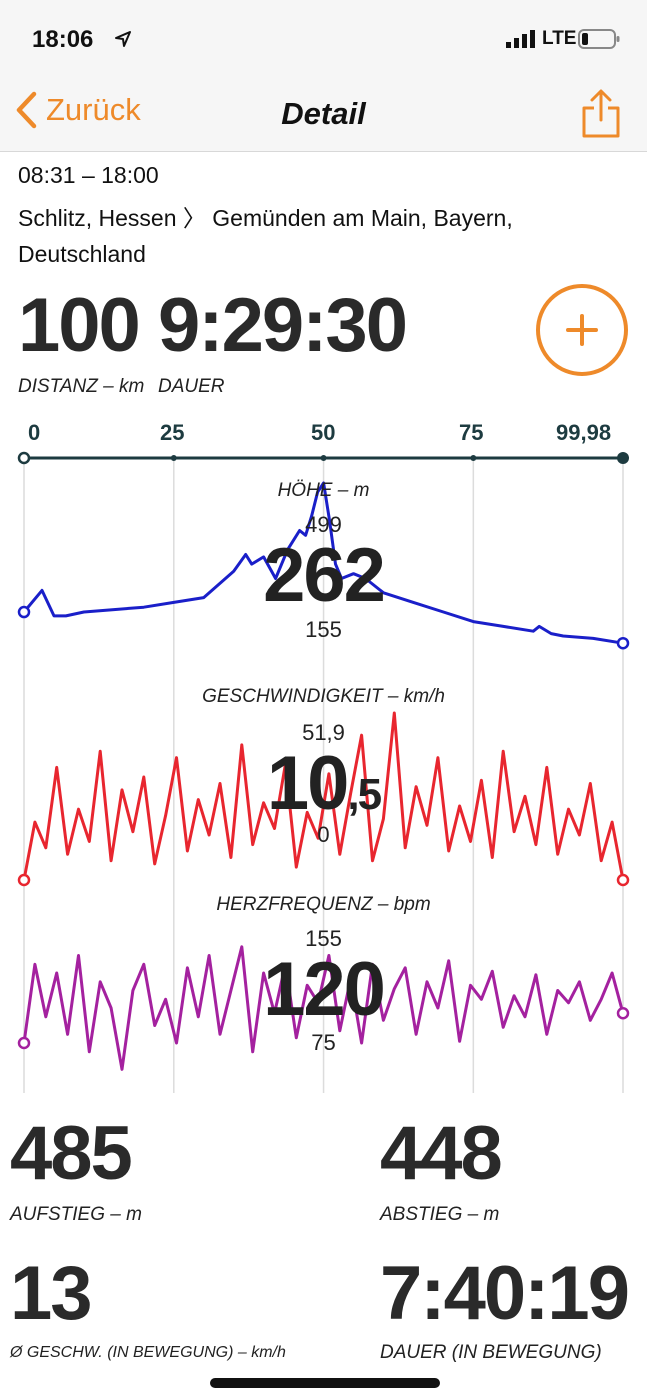  What do you see at coordinates (323, 938) in the screenshot?
I see `heart-max: 155` at bounding box center [323, 938].